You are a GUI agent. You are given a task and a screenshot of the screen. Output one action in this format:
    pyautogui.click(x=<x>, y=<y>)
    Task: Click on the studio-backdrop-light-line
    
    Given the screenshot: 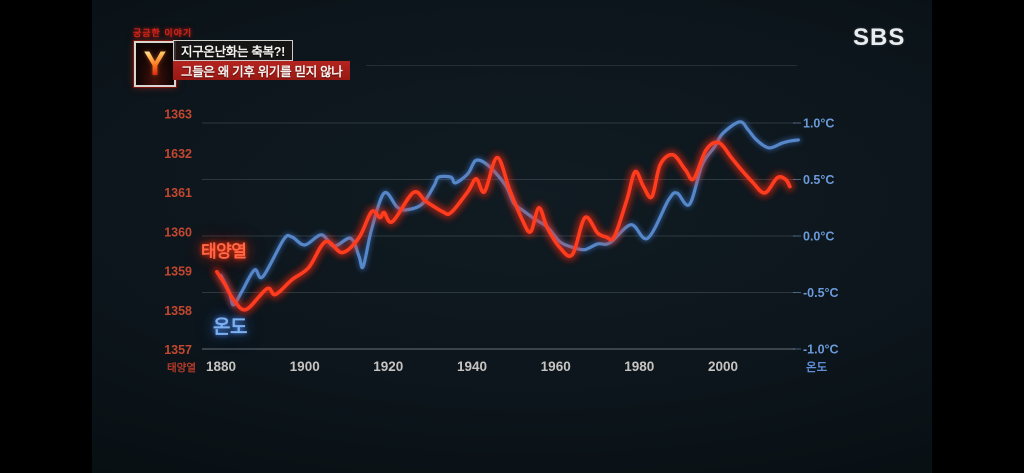 What is the action you would take?
    pyautogui.click(x=581, y=65)
    